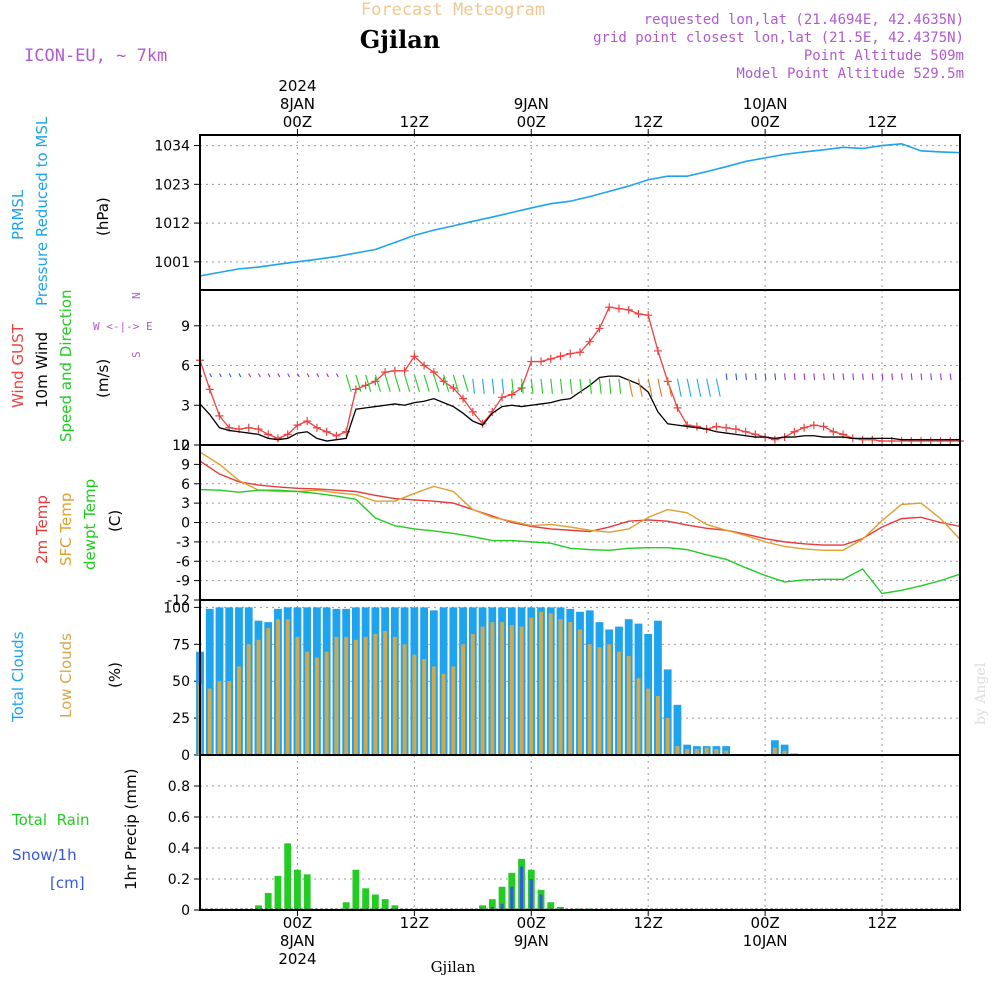 This screenshot has width=1000, height=1000. What do you see at coordinates (67, 883) in the screenshot?
I see `snow-unit-label: [cm]` at bounding box center [67, 883].